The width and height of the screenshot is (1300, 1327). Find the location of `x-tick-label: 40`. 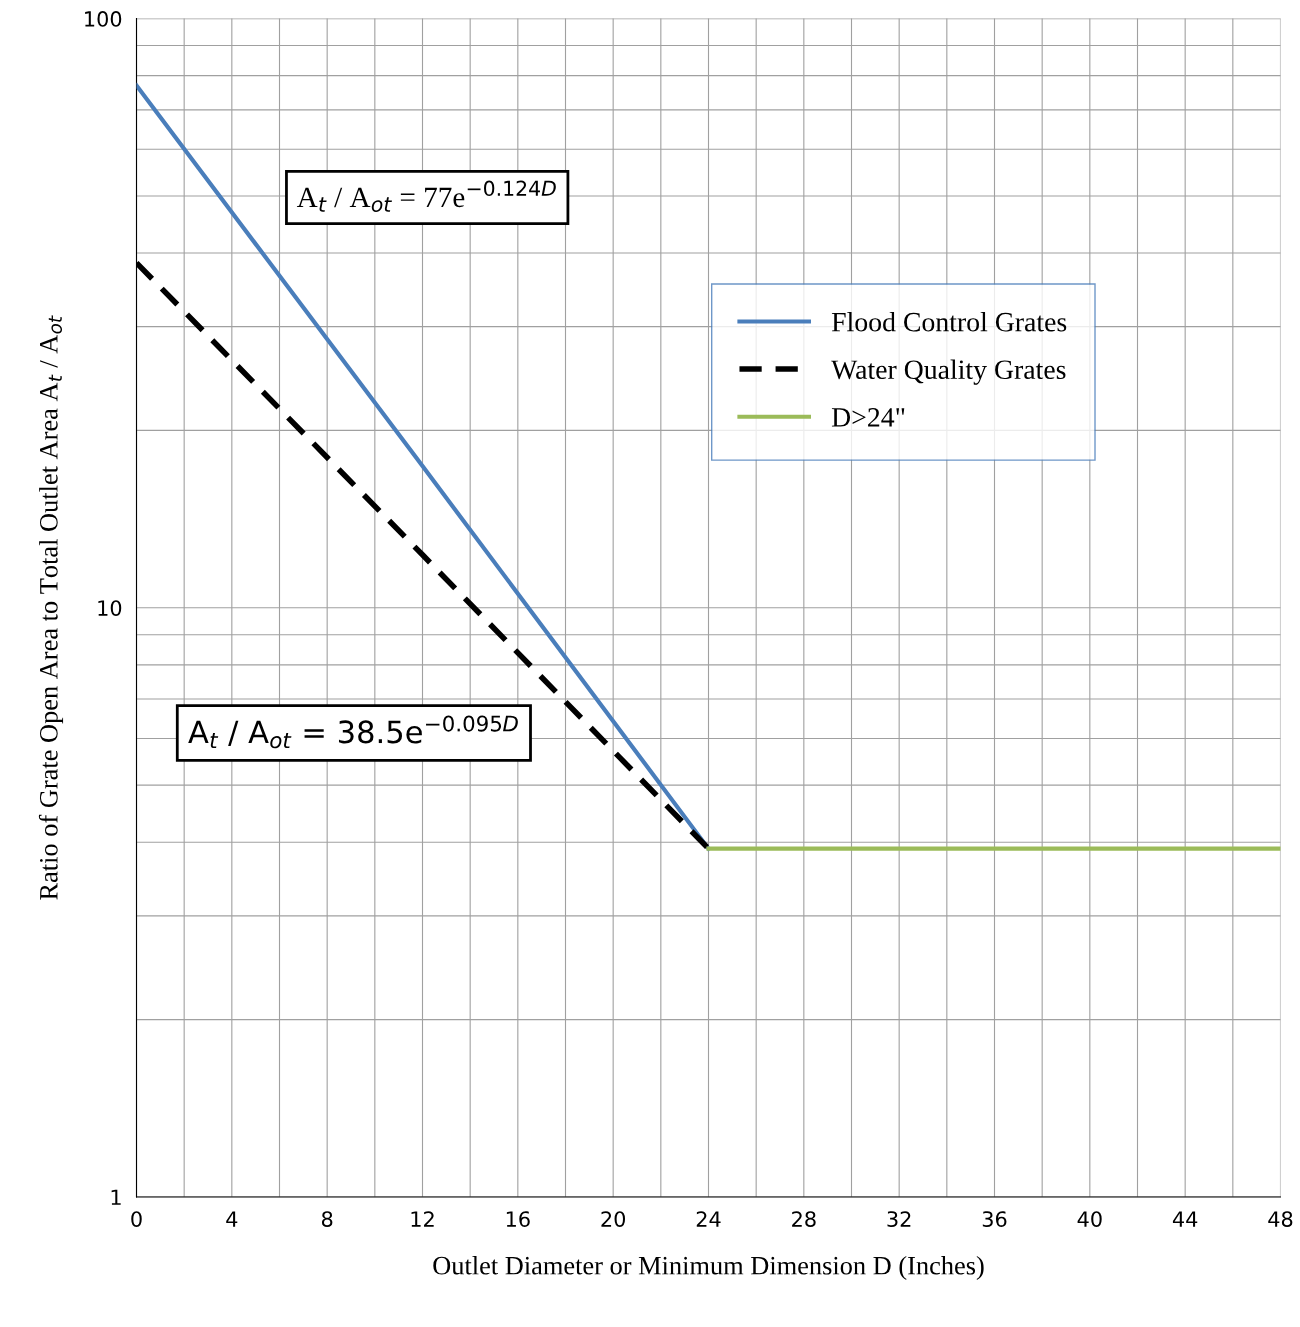

x-tick-label: 40 is located at coordinates (1089, 1219).